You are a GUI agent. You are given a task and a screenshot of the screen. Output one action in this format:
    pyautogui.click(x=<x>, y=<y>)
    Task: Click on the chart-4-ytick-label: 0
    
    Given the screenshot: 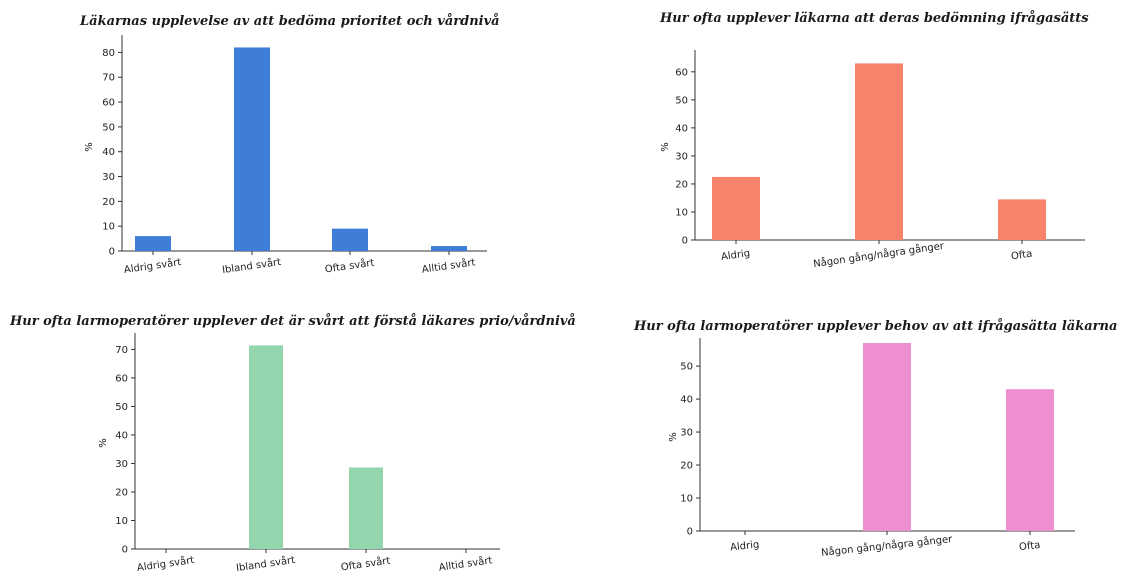 What is the action you would take?
    pyautogui.click(x=690, y=532)
    